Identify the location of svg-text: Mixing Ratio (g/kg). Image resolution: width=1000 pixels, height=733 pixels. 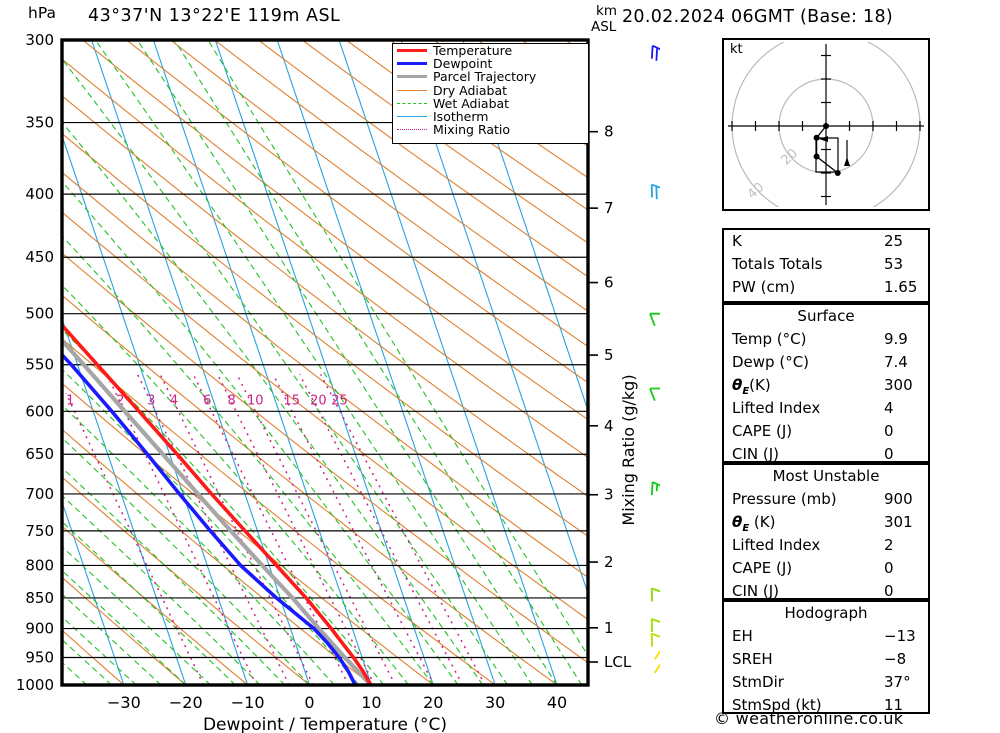
(628, 449).